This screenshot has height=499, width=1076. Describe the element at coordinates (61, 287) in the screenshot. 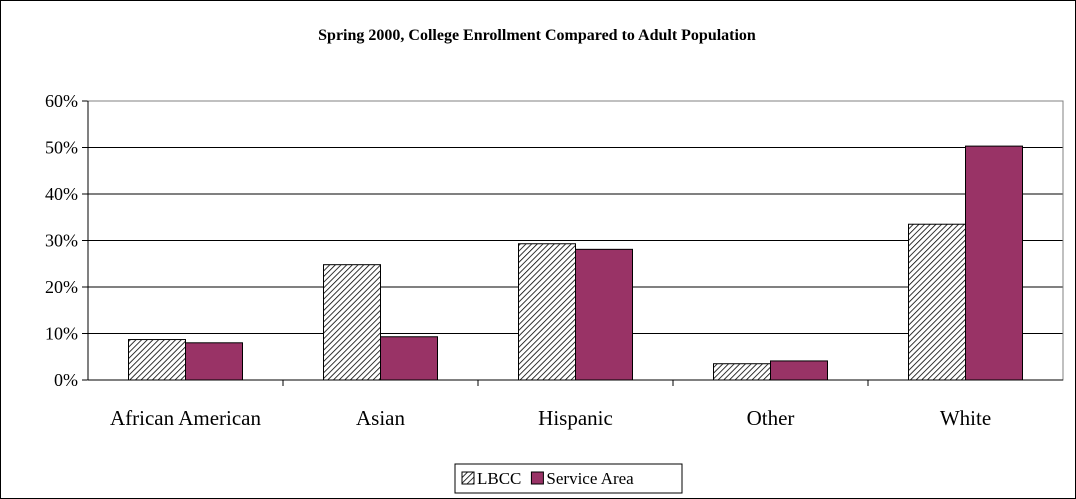

I see `y-tick-label: 20%` at that location.